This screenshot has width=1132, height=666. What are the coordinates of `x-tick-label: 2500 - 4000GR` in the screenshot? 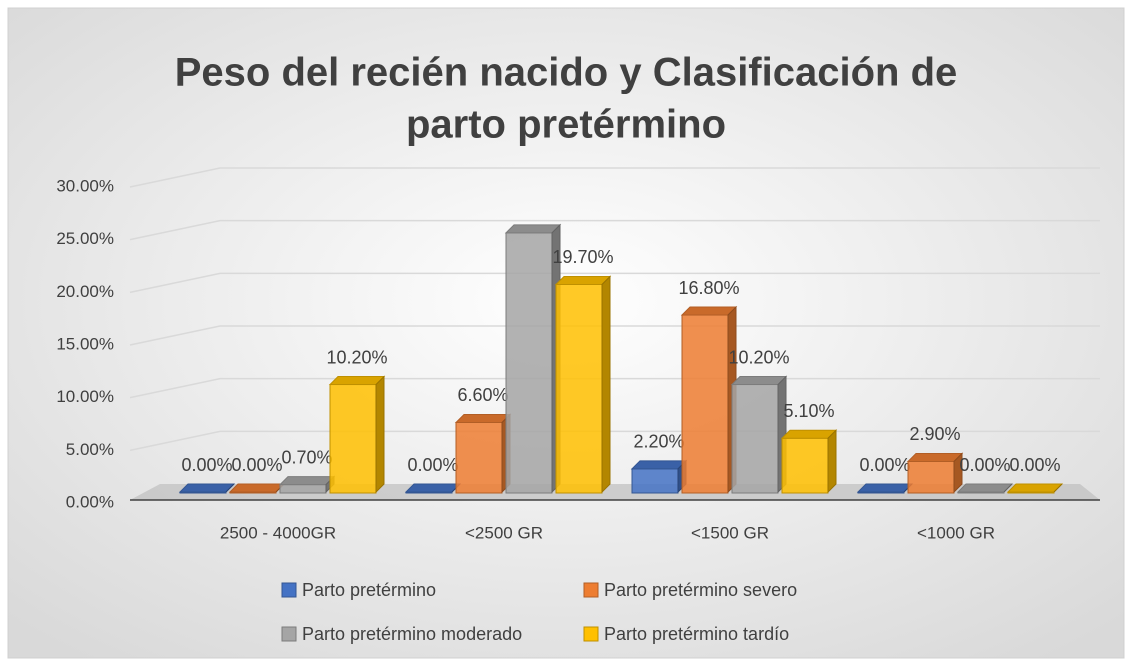 It's located at (278, 532).